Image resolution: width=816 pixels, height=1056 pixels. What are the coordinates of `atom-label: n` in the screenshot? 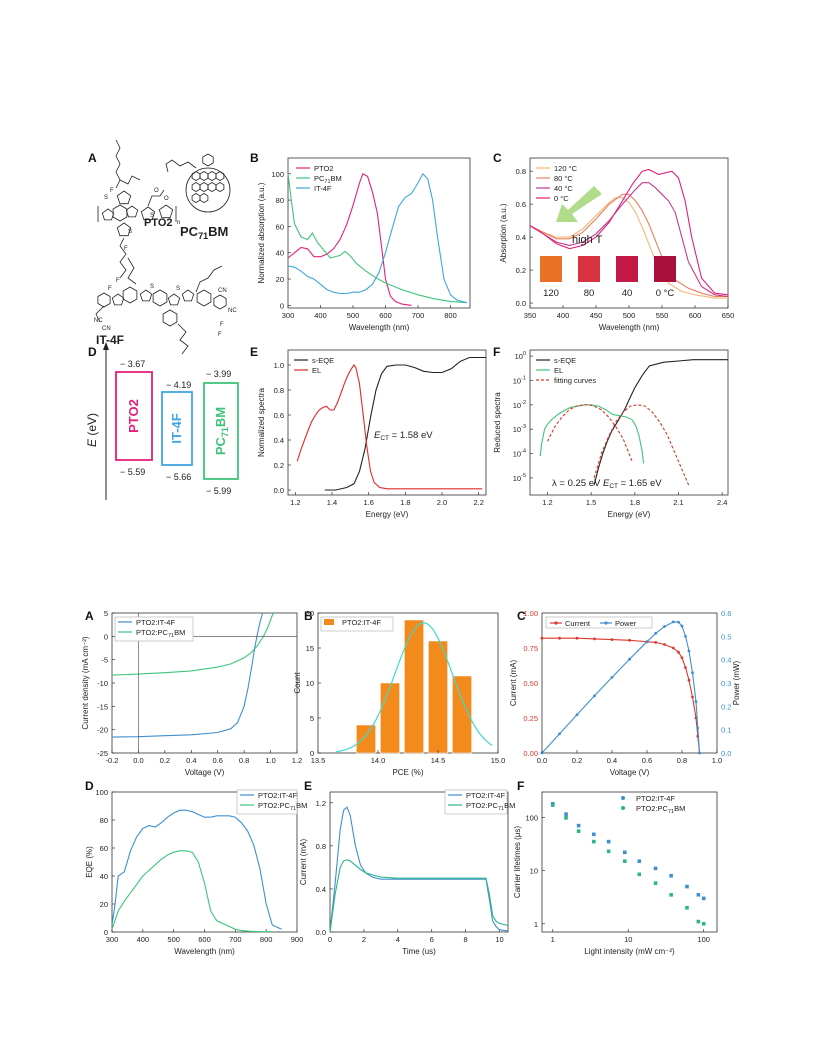 It's located at (178, 223).